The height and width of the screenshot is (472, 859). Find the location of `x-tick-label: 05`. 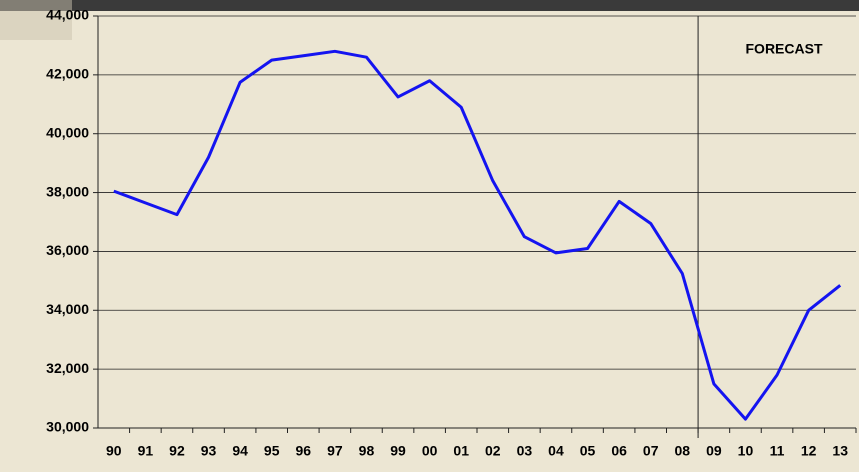

x-tick-label: 05 is located at coordinates (588, 451).